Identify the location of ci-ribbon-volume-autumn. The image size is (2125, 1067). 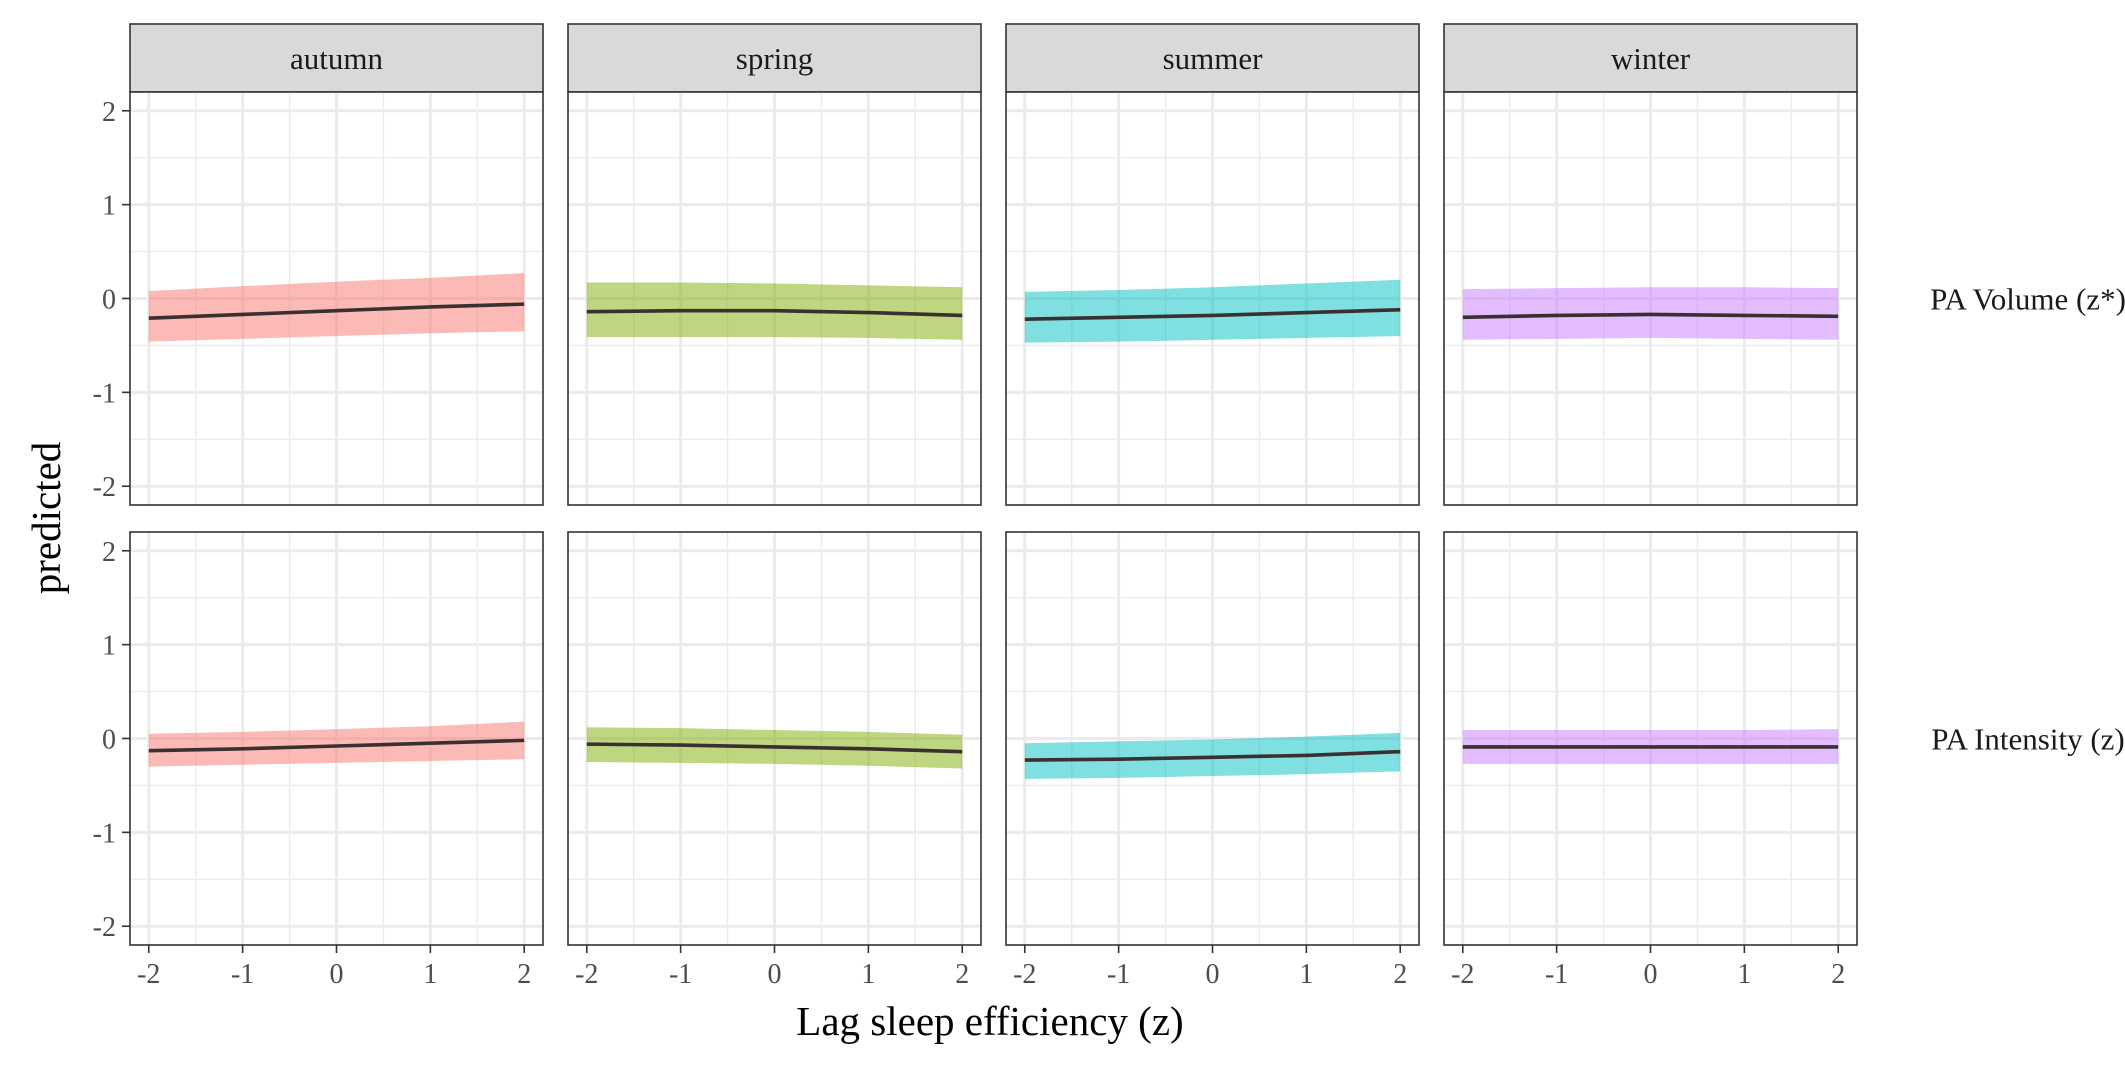
(336, 307).